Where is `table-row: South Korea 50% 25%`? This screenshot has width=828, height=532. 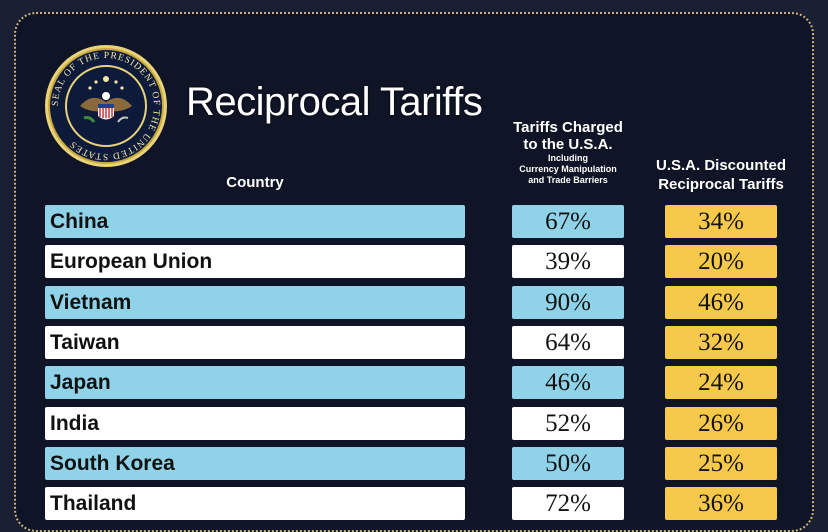
table-row: South Korea 50% 25% is located at coordinates (414, 463).